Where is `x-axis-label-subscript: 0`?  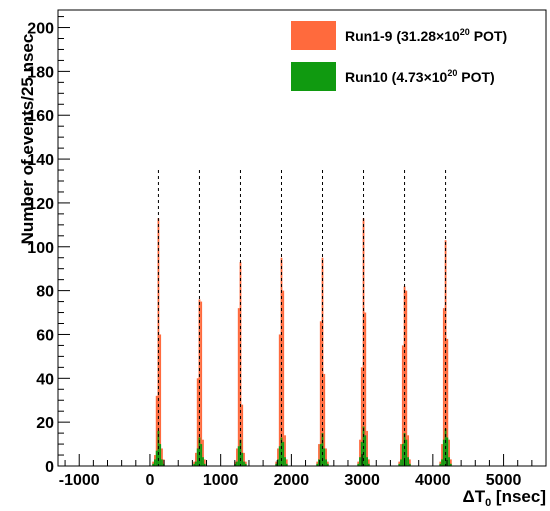 x-axis-label-subscript: 0 is located at coordinates (488, 503).